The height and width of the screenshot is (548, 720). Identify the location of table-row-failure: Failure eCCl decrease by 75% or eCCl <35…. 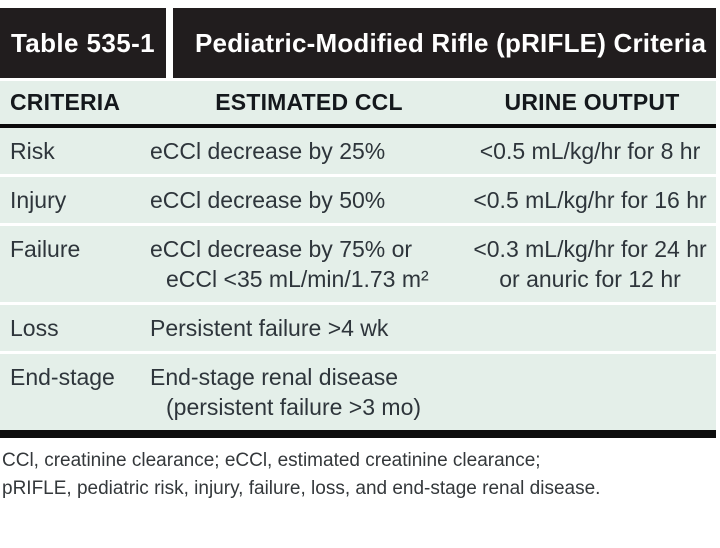
(358, 262).